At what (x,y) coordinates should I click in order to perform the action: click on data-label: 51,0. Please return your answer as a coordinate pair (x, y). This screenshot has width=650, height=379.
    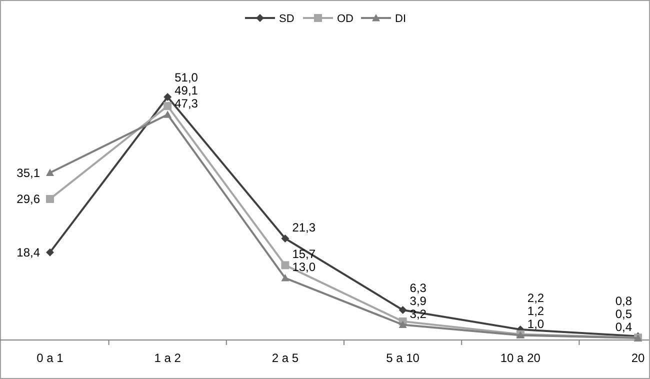
    Looking at the image, I should click on (186, 77).